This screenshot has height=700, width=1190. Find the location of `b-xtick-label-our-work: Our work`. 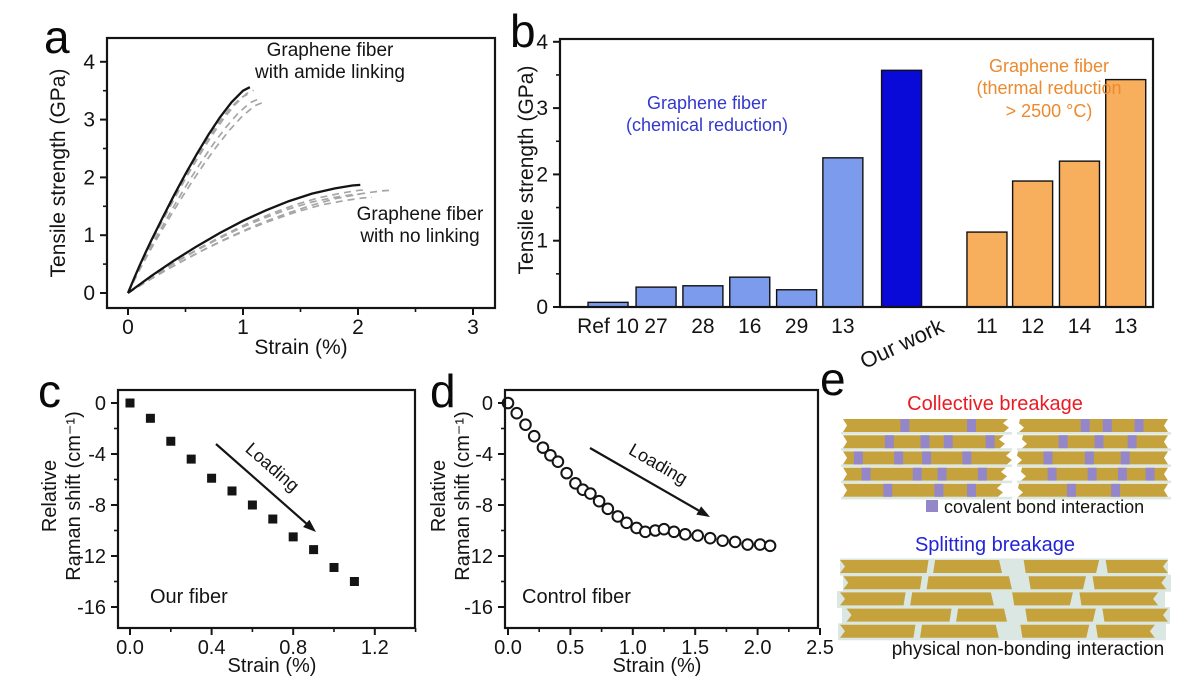

b-xtick-label-our-work: Our work is located at coordinates (902, 343).